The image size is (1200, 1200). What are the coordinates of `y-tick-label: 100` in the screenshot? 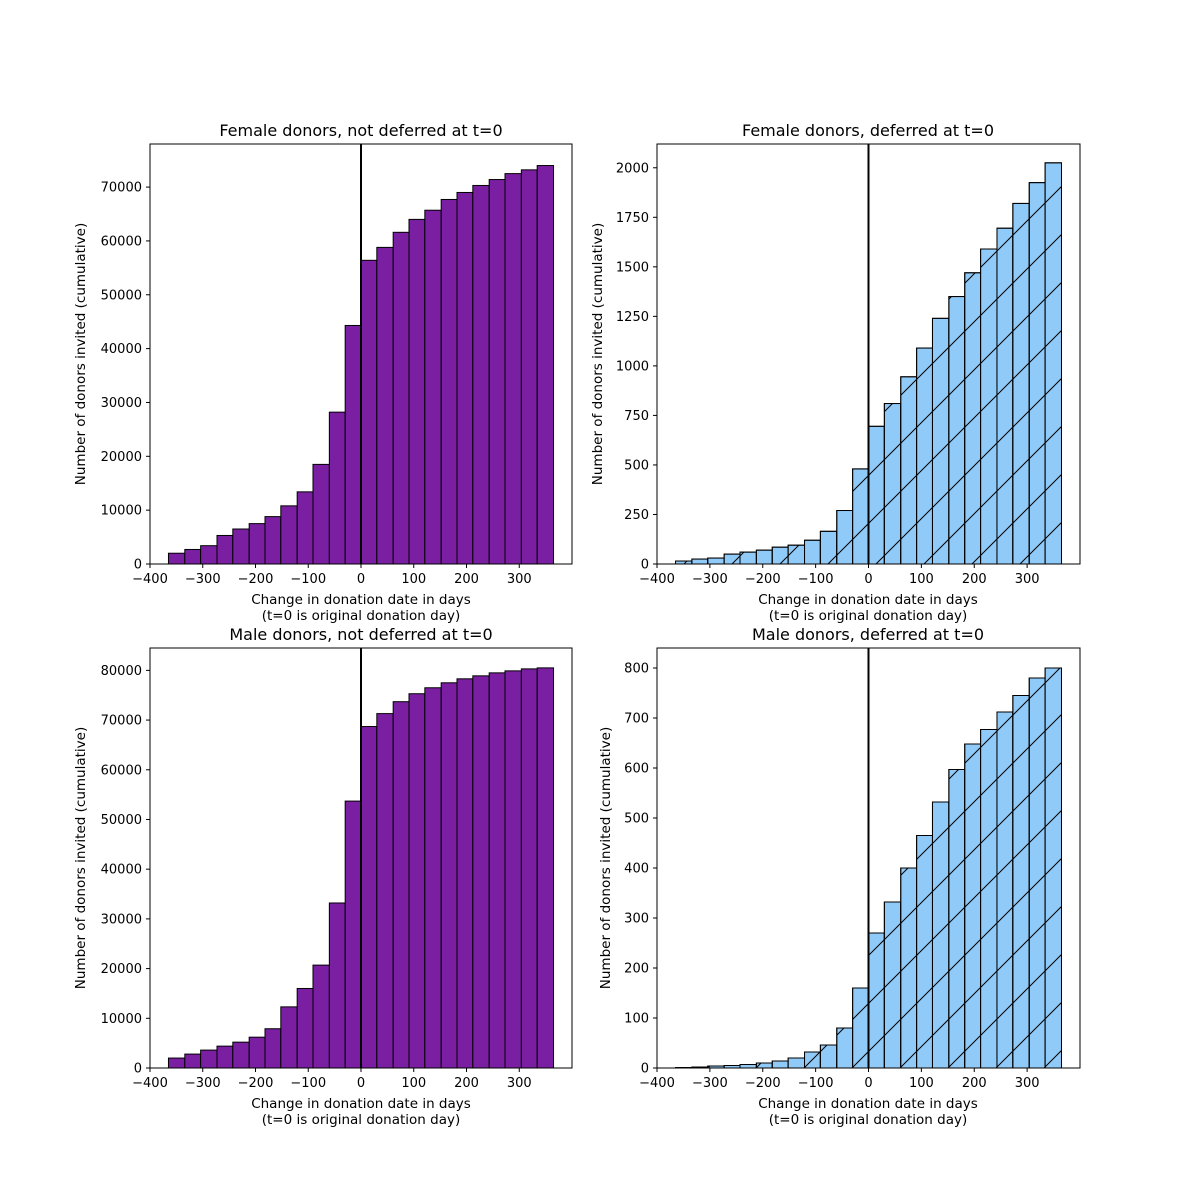 It's located at (636, 1019).